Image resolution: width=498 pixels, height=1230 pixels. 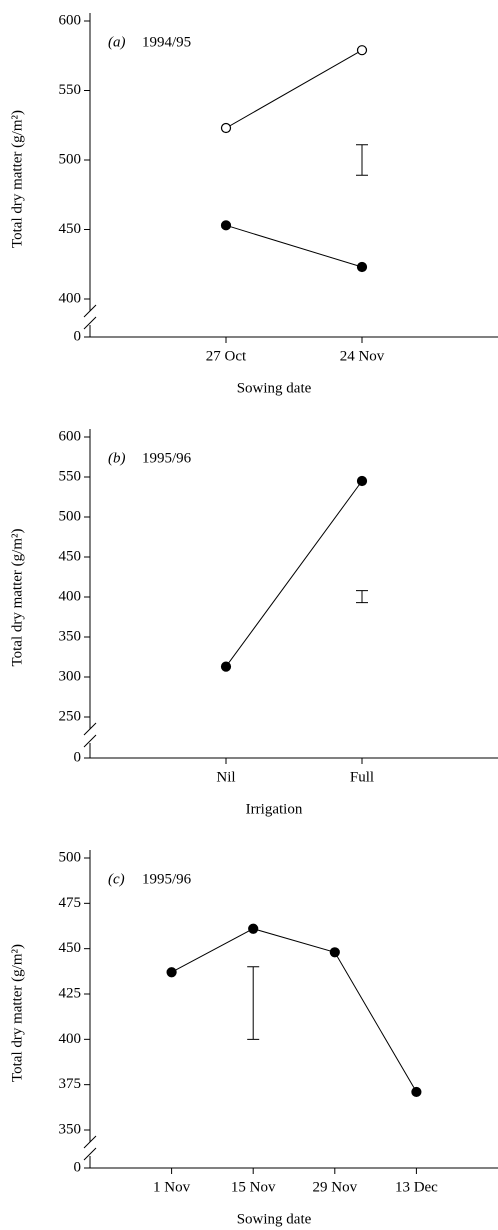 What do you see at coordinates (166, 42) in the screenshot?
I see `panel-subtitle: 1994/95` at bounding box center [166, 42].